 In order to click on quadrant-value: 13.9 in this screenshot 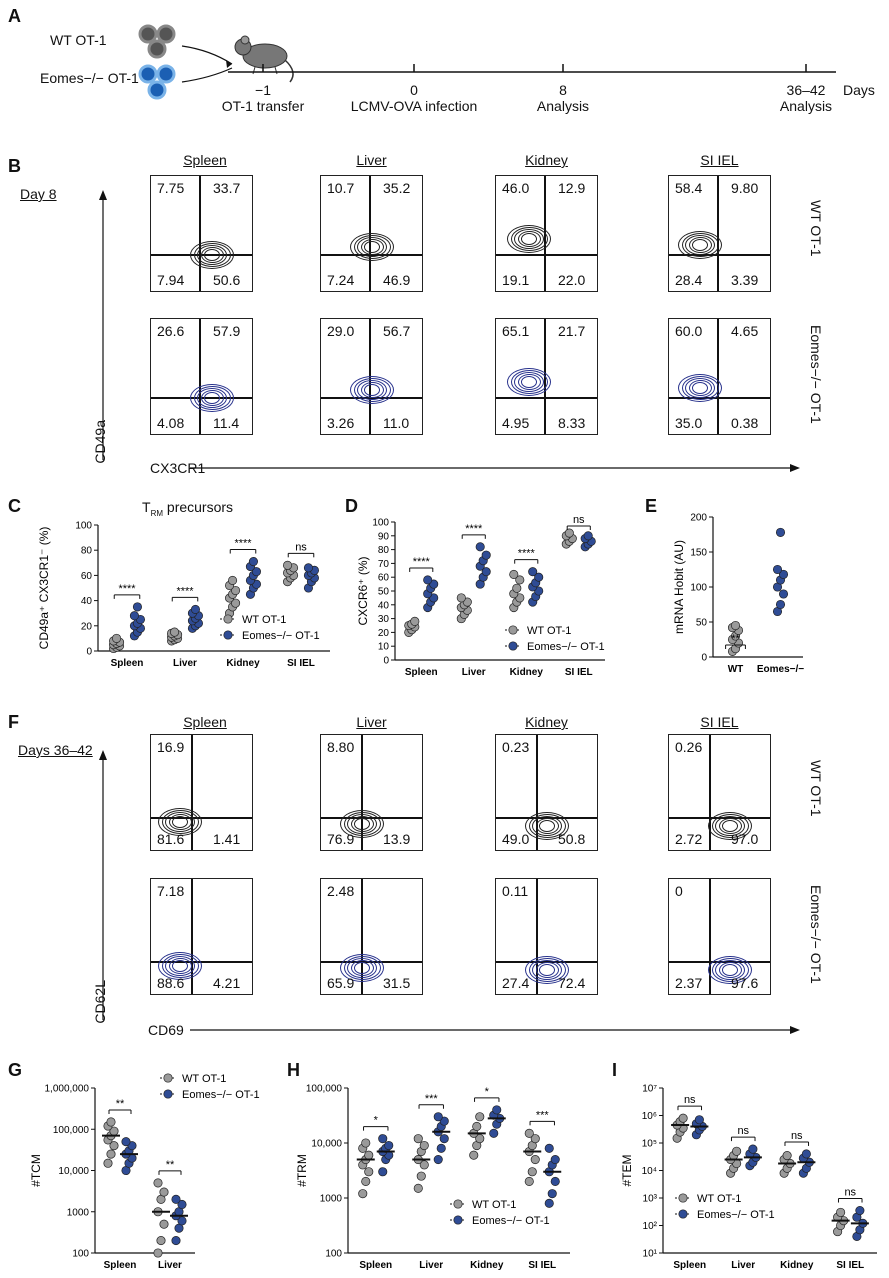, I will do `click(397, 839)`.